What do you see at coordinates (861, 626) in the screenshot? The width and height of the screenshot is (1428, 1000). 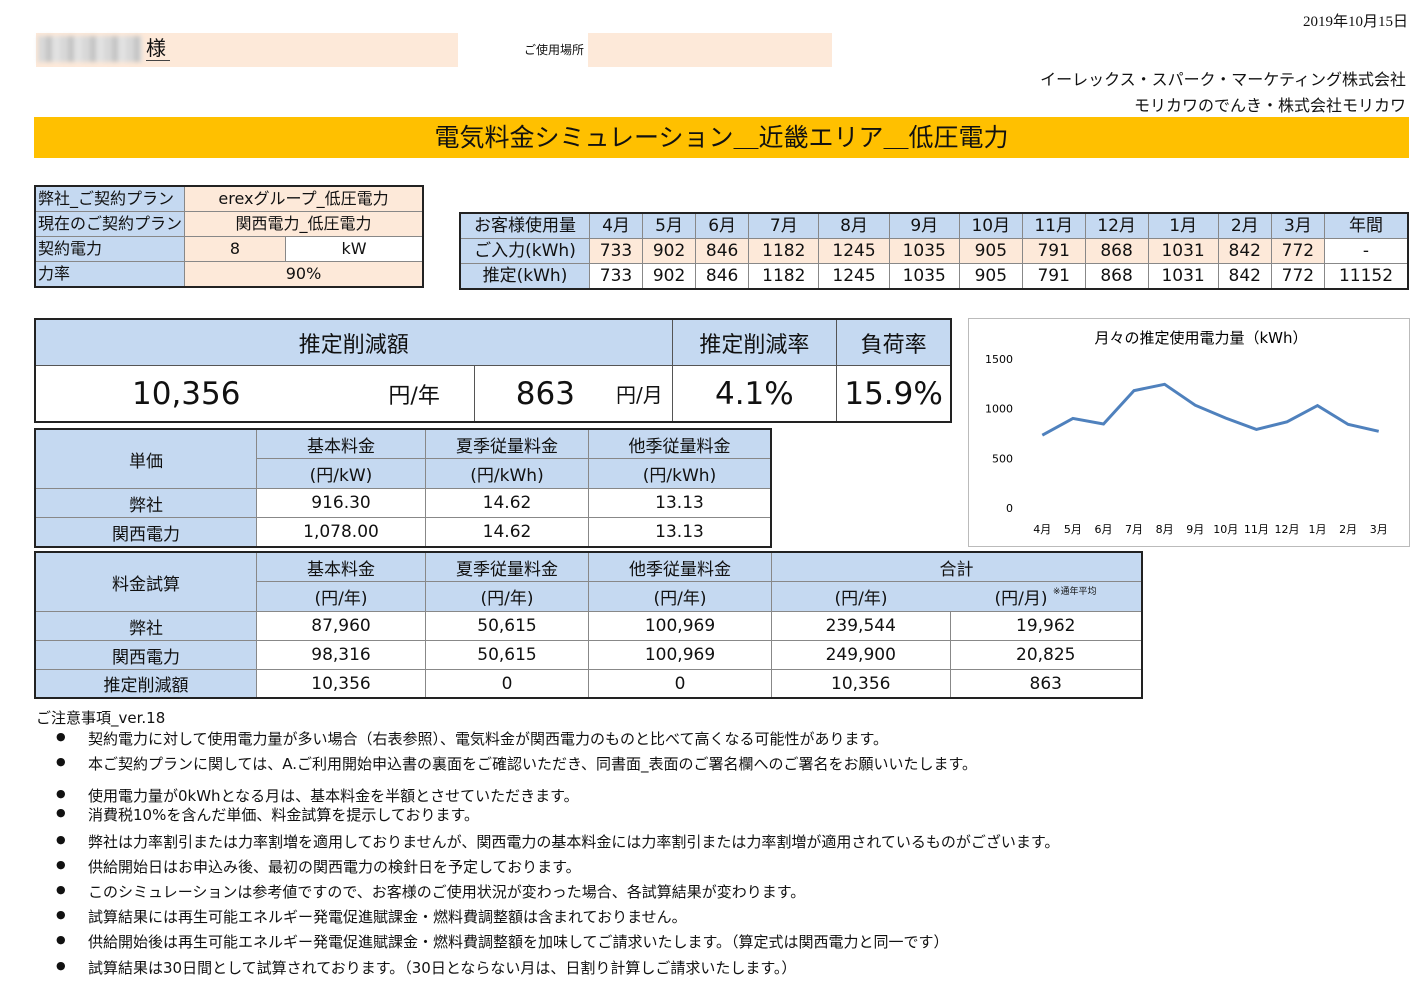 I see `fee-cell: 239,544` at bounding box center [861, 626].